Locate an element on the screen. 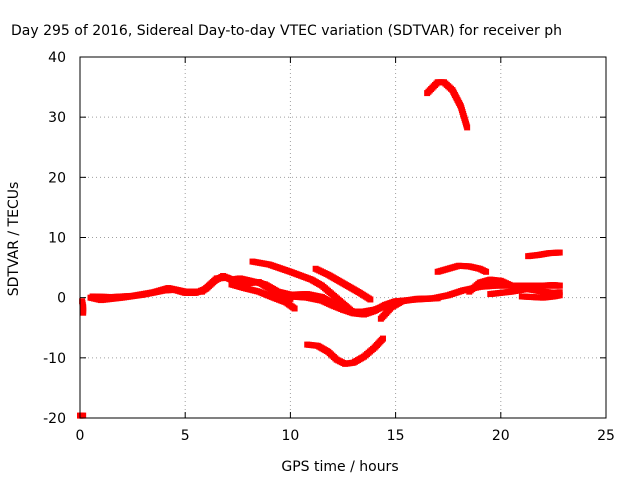  x-tick-label: 0 is located at coordinates (80, 436).